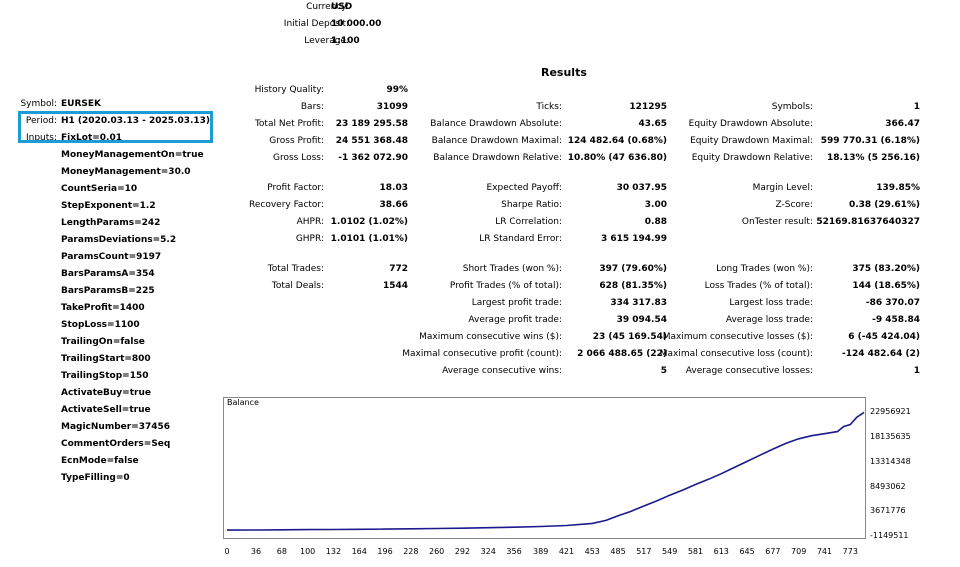  What do you see at coordinates (356, 24) in the screenshot?
I see `initial-deposit-value: 10 000.00` at bounding box center [356, 24].